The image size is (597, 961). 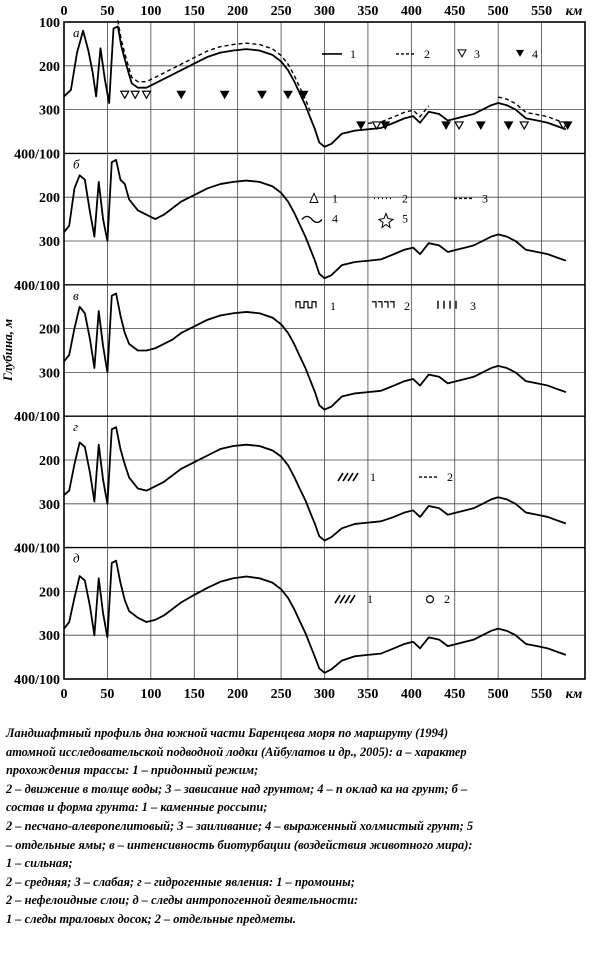 I want to click on panel-2: б 1 2 3 4 5, so click(x=315, y=218).